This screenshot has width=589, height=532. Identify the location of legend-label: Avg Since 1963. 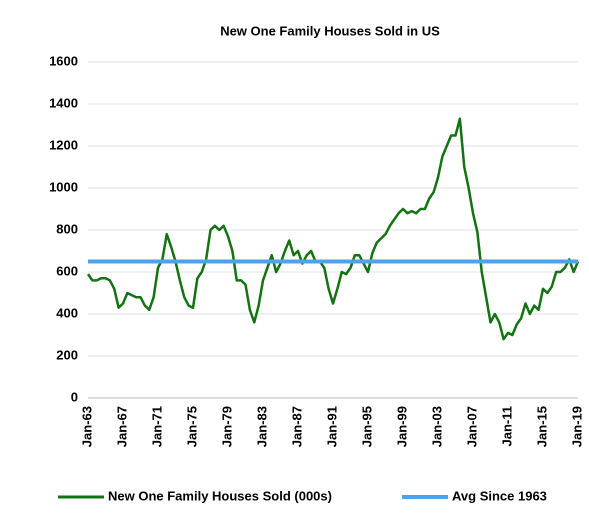
(499, 495).